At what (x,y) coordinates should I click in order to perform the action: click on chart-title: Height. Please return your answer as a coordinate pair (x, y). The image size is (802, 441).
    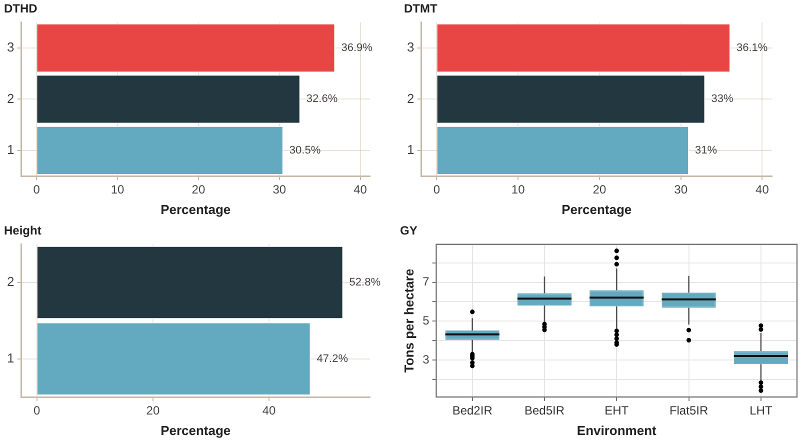
    Looking at the image, I should click on (23, 231).